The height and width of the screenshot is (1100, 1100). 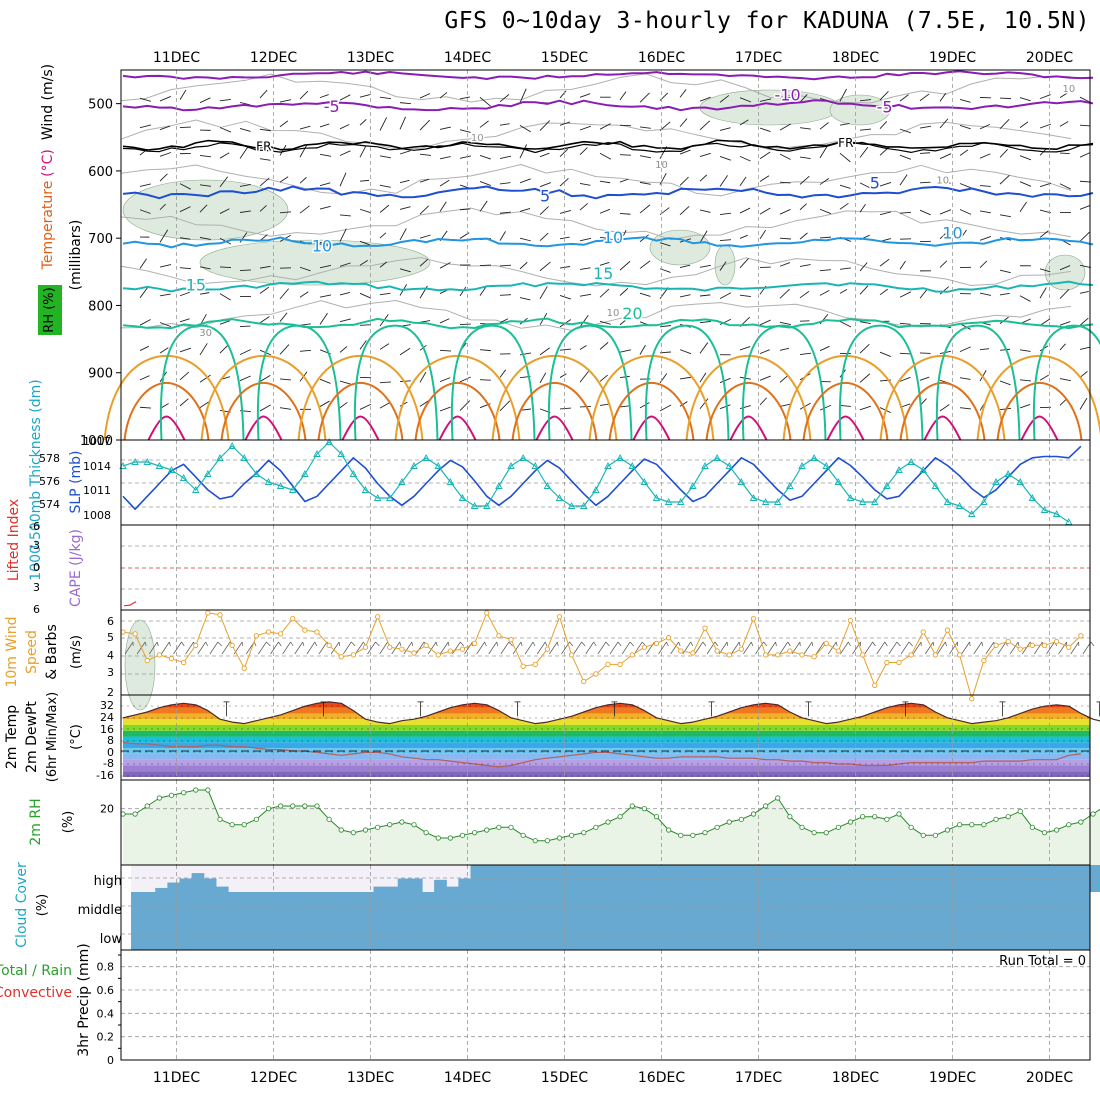 What do you see at coordinates (370, 1078) in the screenshot?
I see `bottom-date-label: 13DEC` at bounding box center [370, 1078].